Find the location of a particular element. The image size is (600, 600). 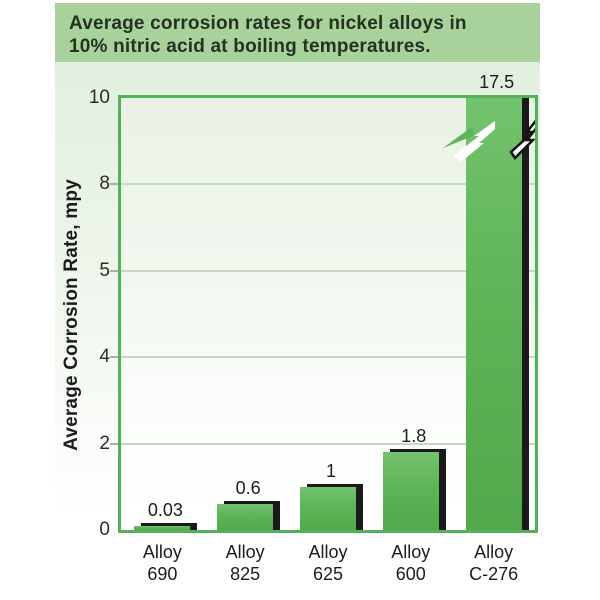

bar-value-label-alloy-625: 1 is located at coordinates (330, 470).